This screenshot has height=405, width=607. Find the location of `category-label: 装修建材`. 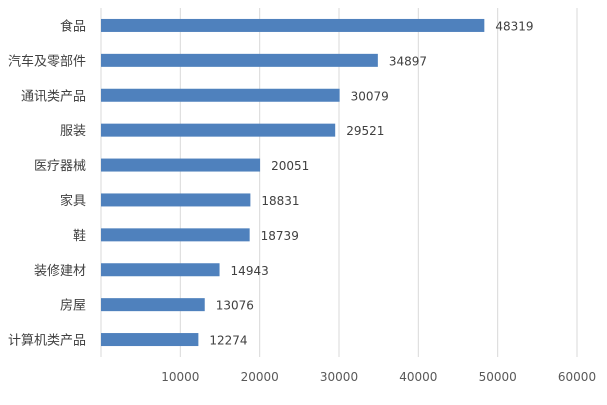

category-label: 装修建材 is located at coordinates (60, 271).